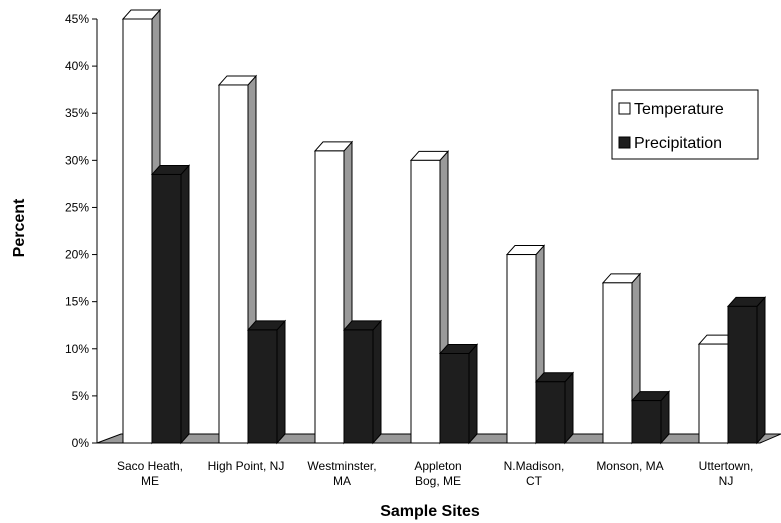 The height and width of the screenshot is (523, 781). What do you see at coordinates (77, 349) in the screenshot?
I see `y-tick-label: 10%` at bounding box center [77, 349].